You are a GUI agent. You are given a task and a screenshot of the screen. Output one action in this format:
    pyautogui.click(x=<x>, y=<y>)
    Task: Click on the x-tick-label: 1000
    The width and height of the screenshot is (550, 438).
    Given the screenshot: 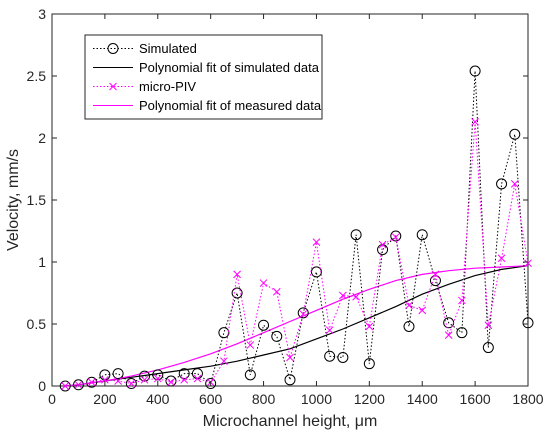 What is the action you would take?
    pyautogui.click(x=316, y=399)
    